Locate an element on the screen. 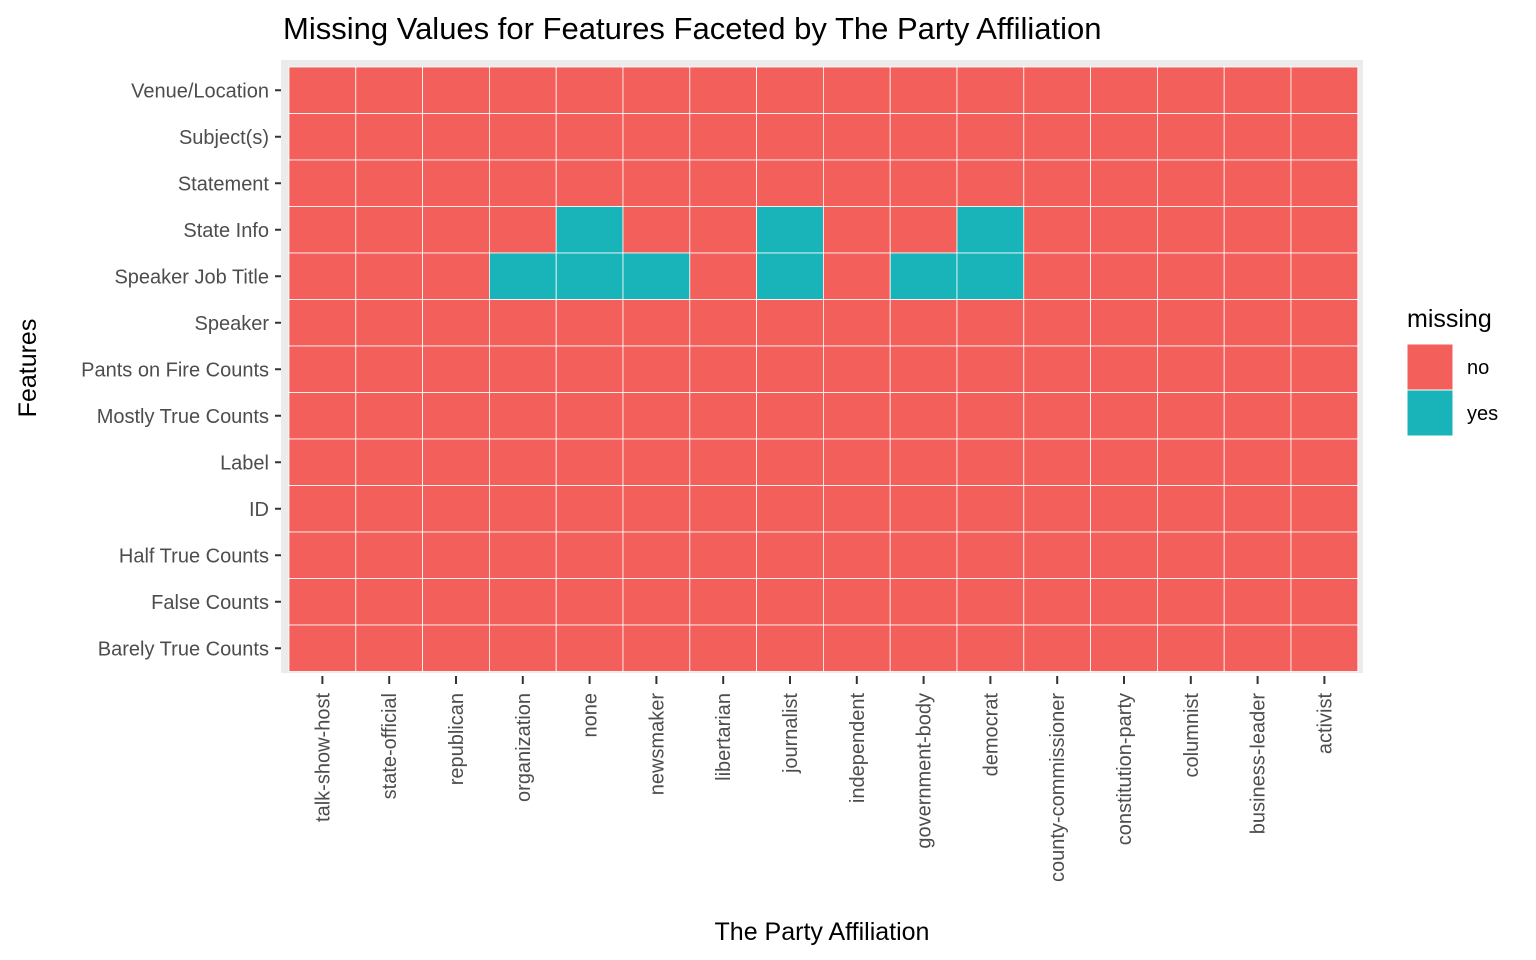  x-tick-label: state-official is located at coordinates (390, 746).